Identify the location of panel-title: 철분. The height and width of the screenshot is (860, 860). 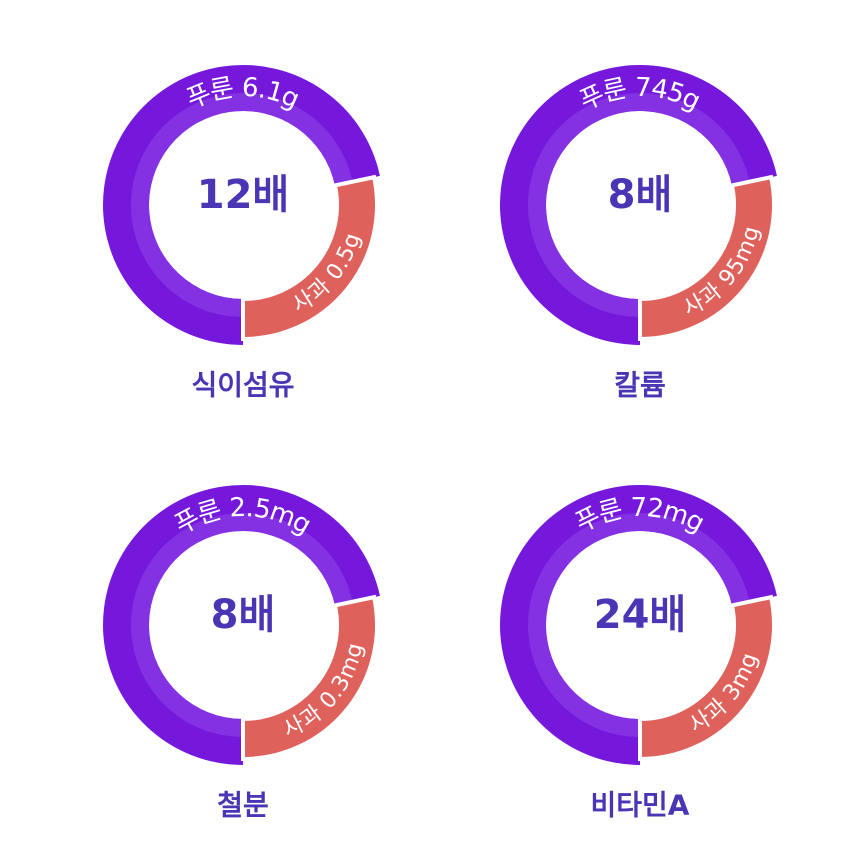
(243, 805).